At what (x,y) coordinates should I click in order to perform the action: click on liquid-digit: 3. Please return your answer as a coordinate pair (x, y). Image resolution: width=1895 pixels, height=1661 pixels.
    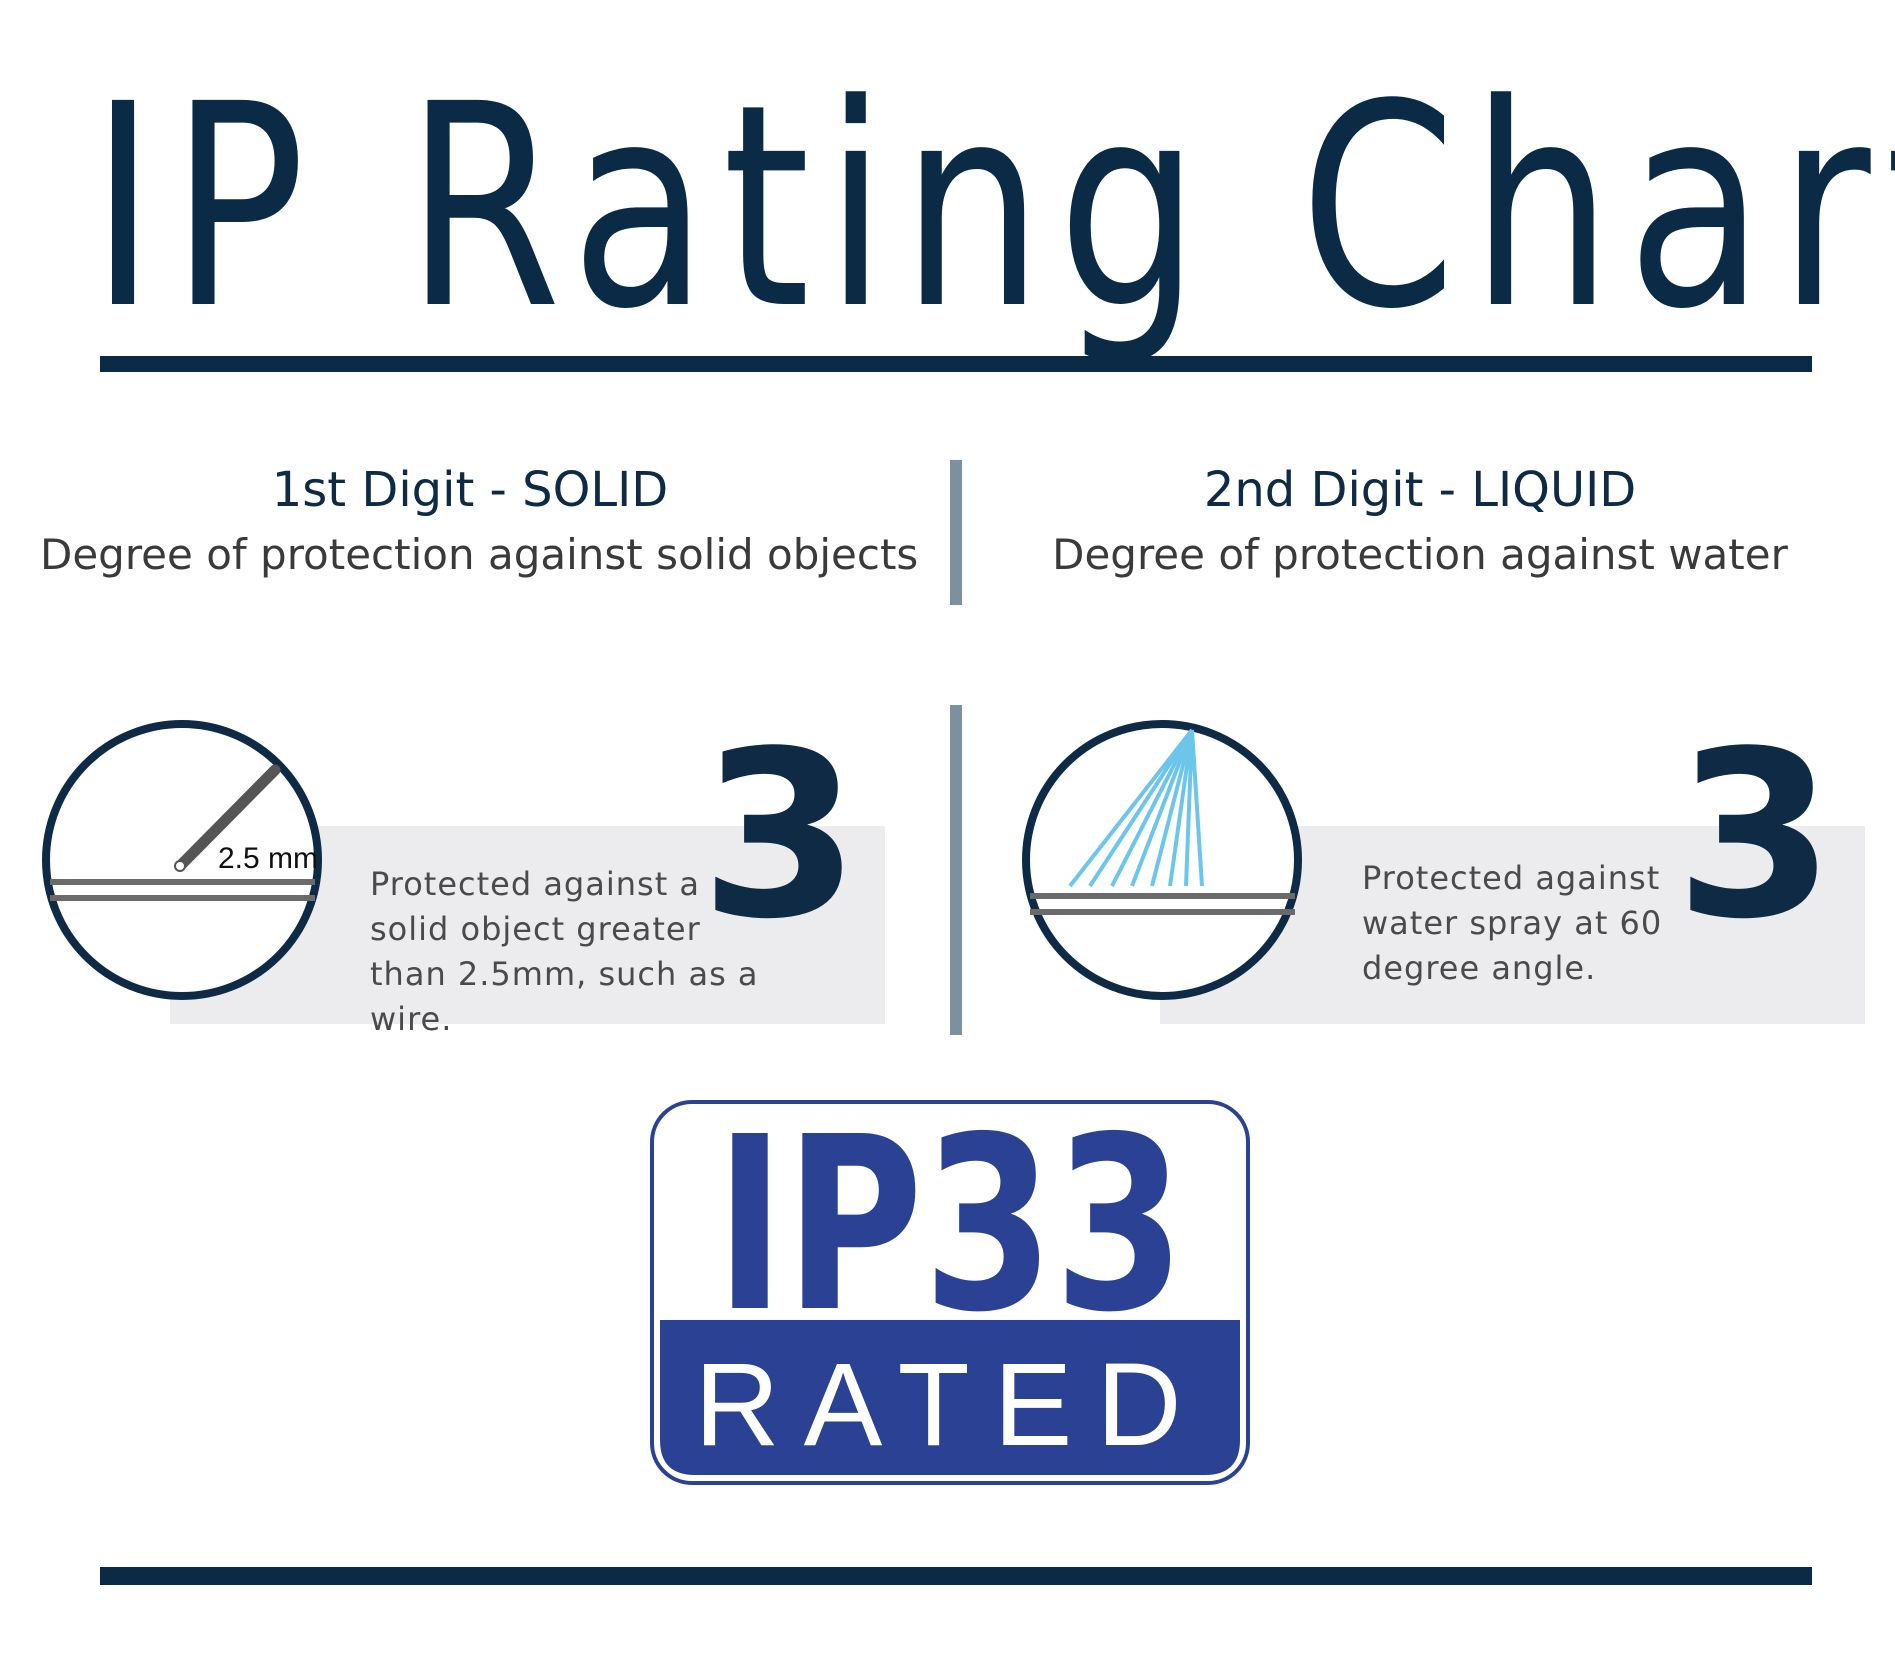
    Looking at the image, I should click on (1755, 836).